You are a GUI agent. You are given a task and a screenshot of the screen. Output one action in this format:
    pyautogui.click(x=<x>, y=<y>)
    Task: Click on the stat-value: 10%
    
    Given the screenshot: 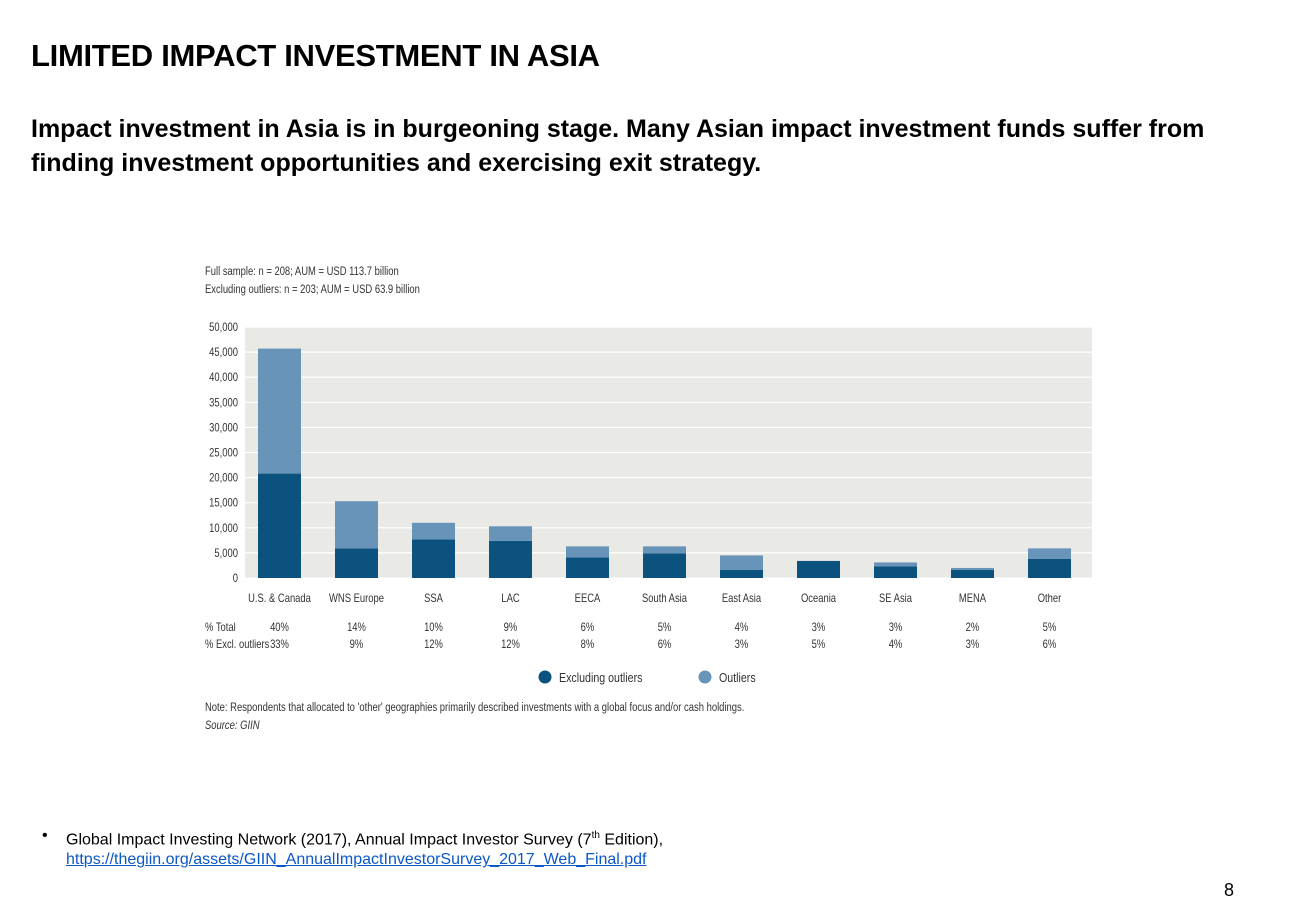 What is the action you would take?
    pyautogui.click(x=433, y=627)
    